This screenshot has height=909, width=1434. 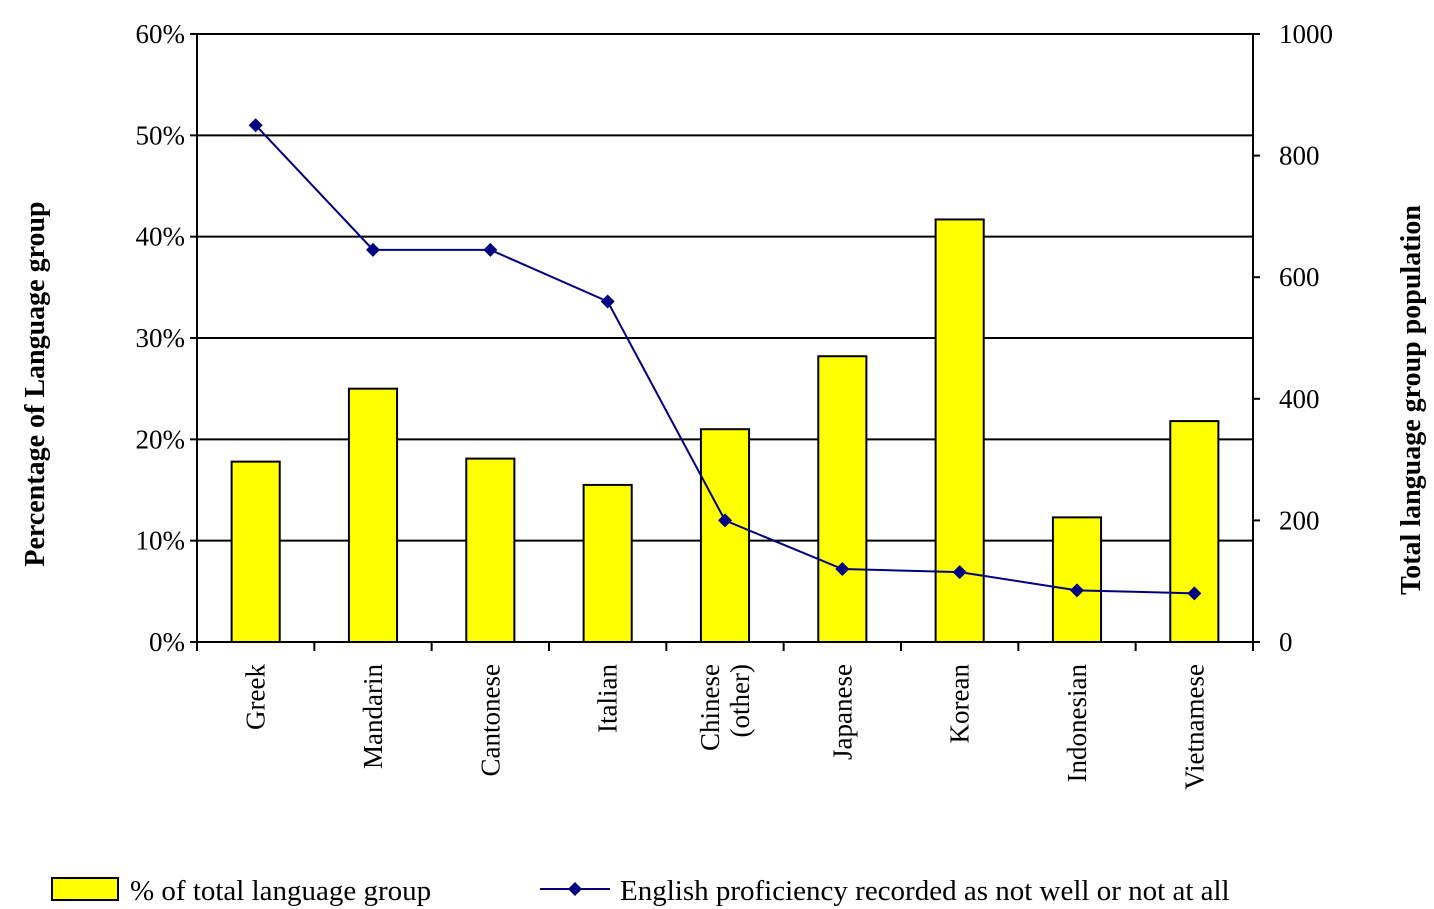 What do you see at coordinates (161, 439) in the screenshot?
I see `y-tick-label: 20%` at bounding box center [161, 439].